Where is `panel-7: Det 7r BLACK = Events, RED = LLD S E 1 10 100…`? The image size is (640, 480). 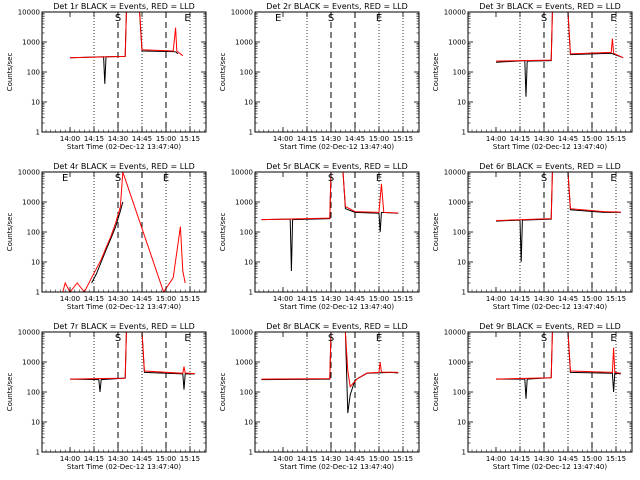
panel-7: Det 7r BLACK = Events, RED = LLD S E 1 10 100… is located at coordinates (106, 396).